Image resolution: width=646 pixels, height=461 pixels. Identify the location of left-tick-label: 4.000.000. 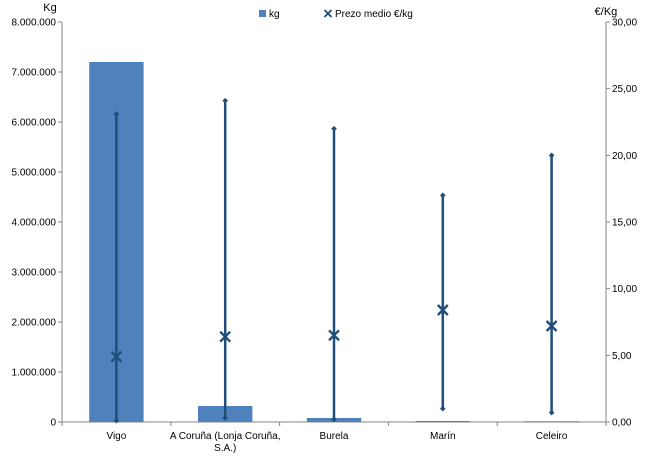
(34, 223).